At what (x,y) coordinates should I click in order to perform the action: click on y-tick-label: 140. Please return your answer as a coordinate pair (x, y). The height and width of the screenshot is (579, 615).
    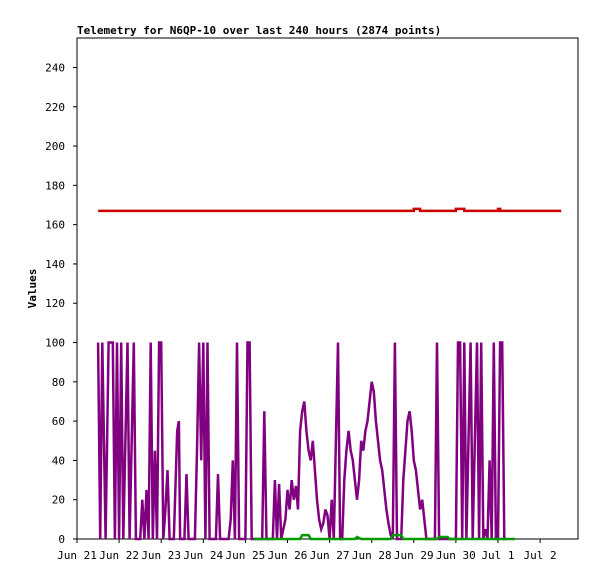
    Looking at the image, I should click on (55, 264).